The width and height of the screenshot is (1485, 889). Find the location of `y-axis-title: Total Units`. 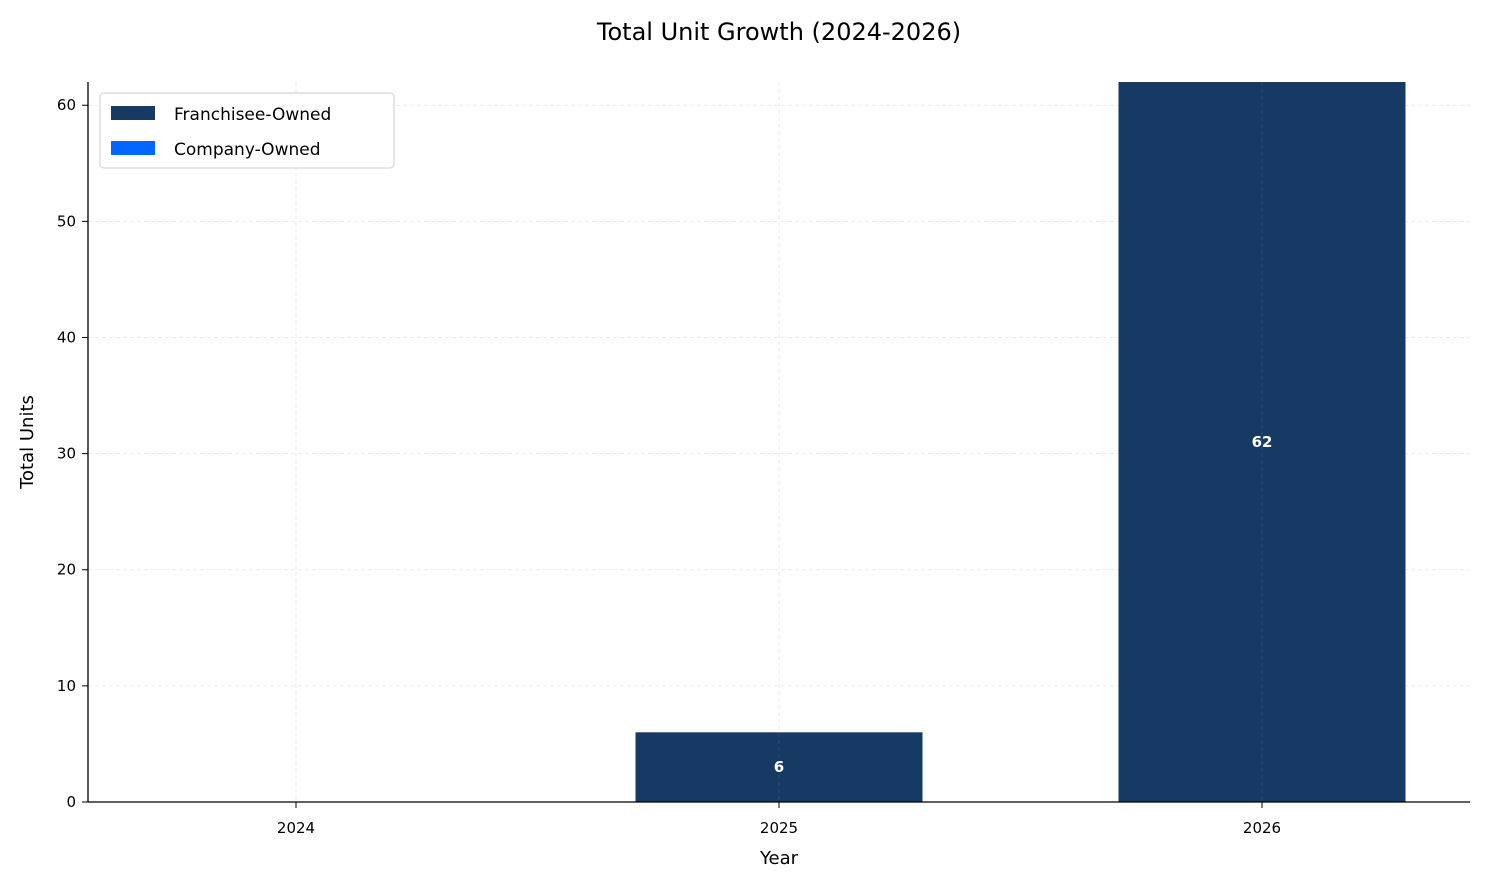

y-axis-title: Total Units is located at coordinates (27, 442).